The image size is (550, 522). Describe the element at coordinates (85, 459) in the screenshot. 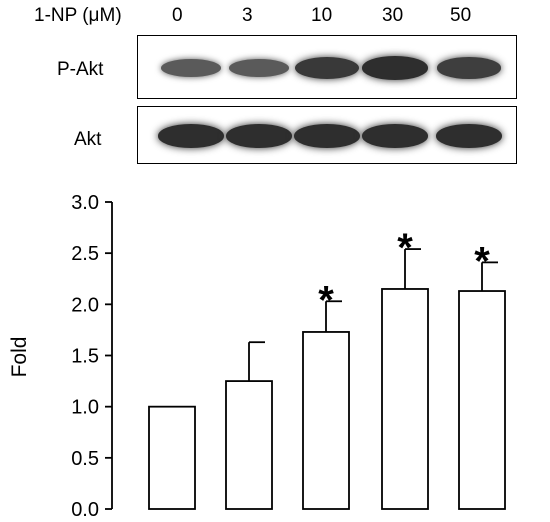

I see `y-tick-label-1: 0.5` at that location.